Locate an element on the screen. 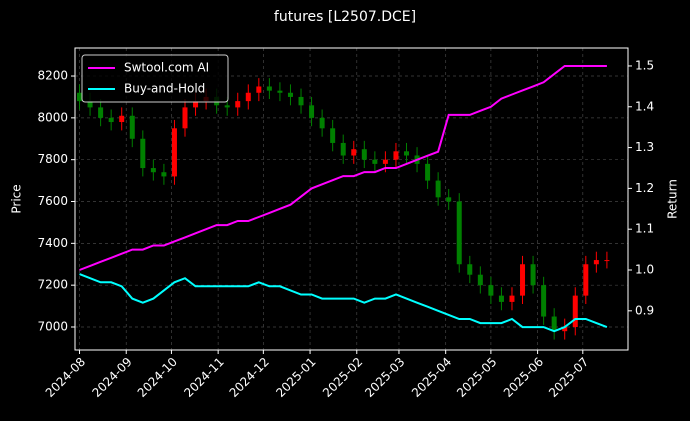  y2-tick-label: 0.9 is located at coordinates (644, 310).